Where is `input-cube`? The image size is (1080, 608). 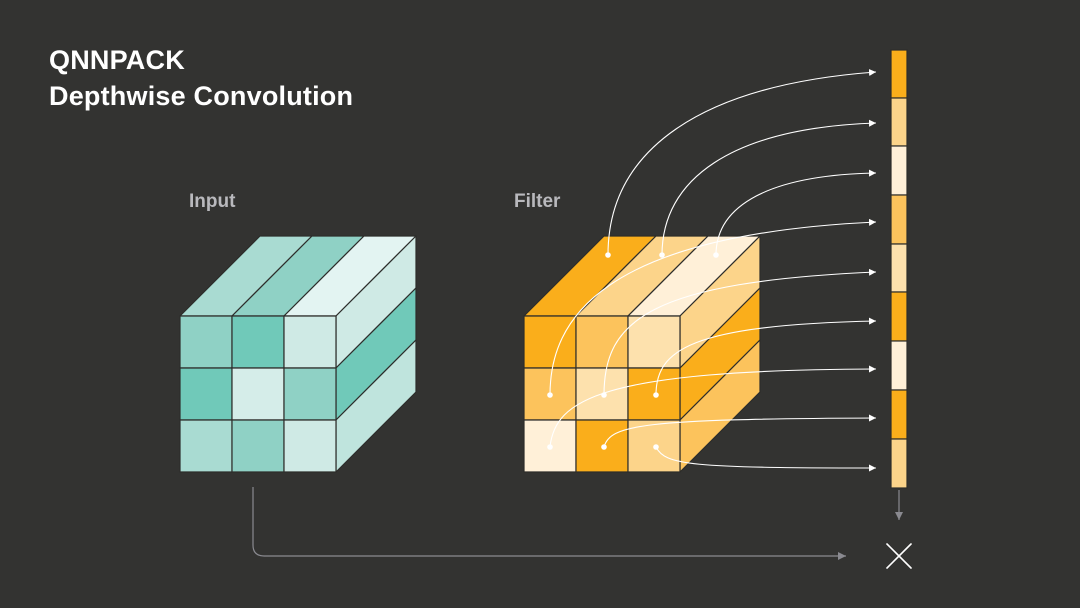 input-cube is located at coordinates (298, 354).